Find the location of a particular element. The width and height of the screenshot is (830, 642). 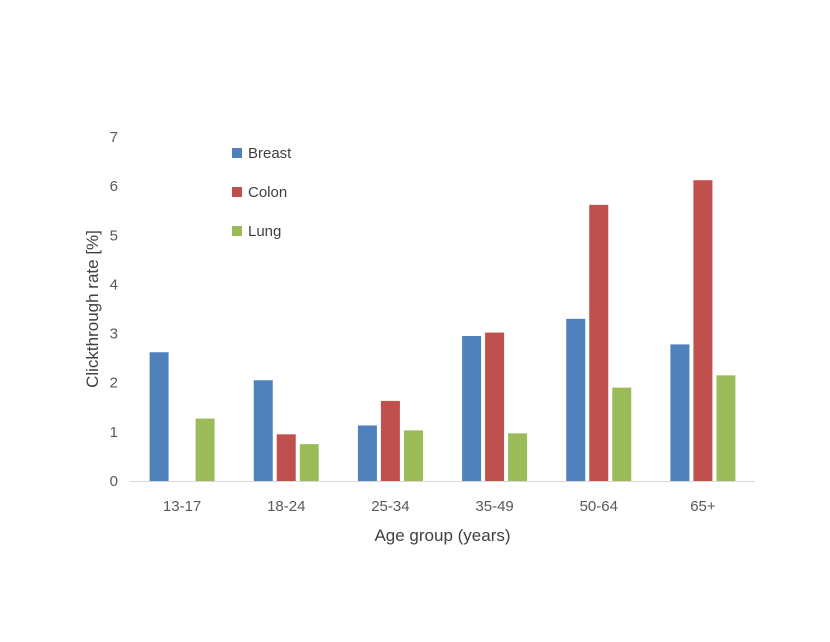

x-tick-label: 50-64 is located at coordinates (599, 506).